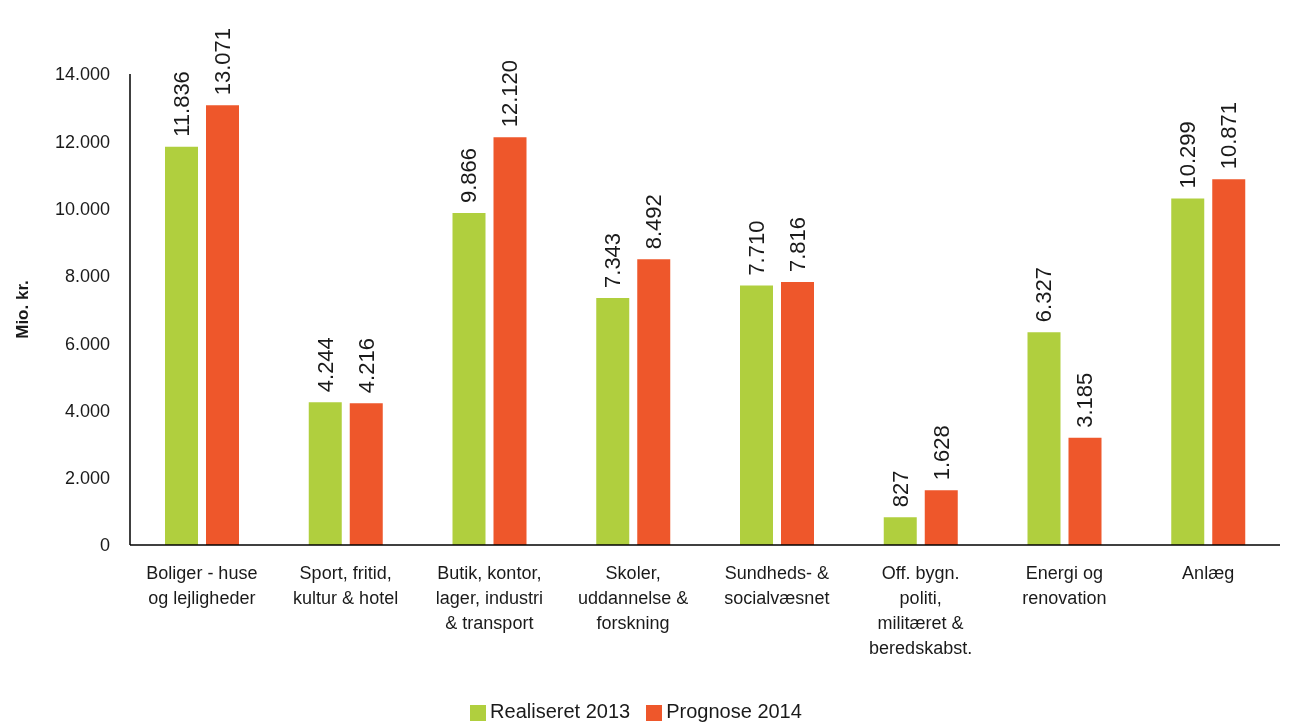 Image resolution: width=1292 pixels, height=724 pixels. What do you see at coordinates (1188, 155) in the screenshot?
I see `data-label: 10.299` at bounding box center [1188, 155].